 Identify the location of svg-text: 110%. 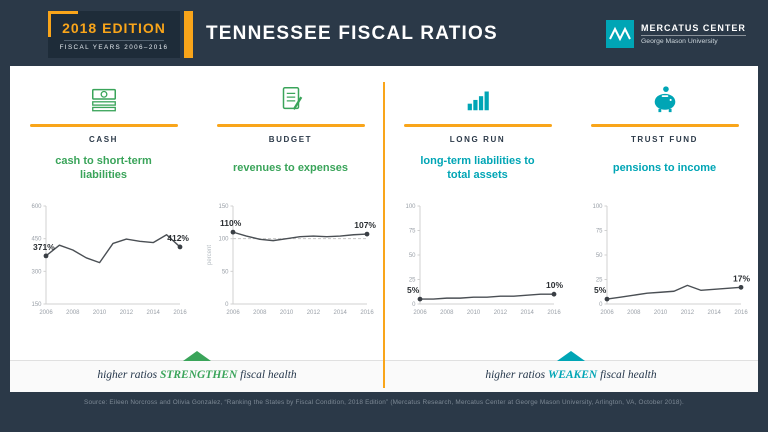
(231, 223).